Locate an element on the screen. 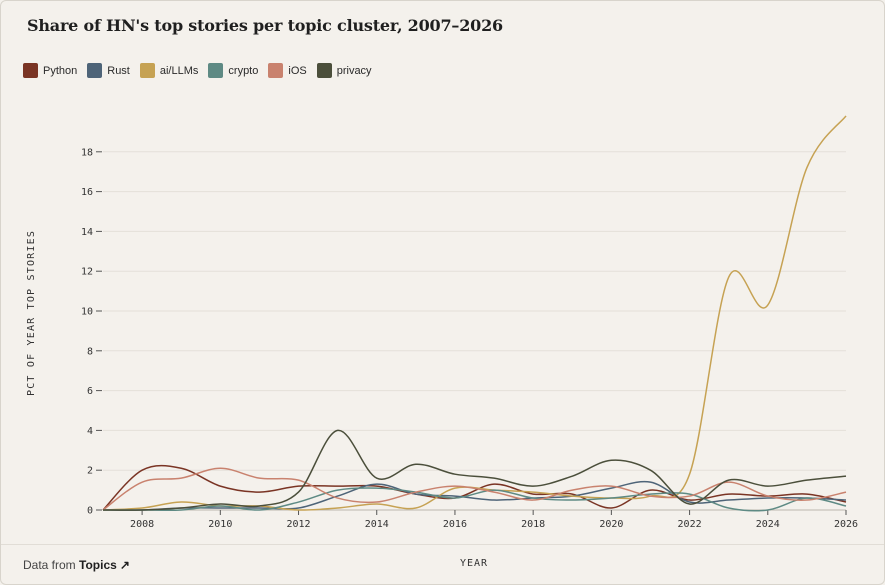 This screenshot has width=885, height=585. legend-item-ios: iOS is located at coordinates (287, 70).